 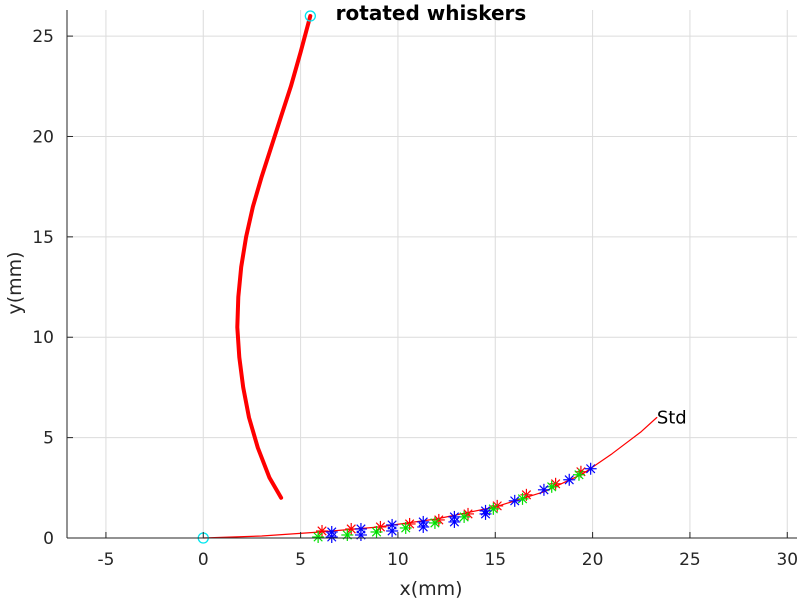 What do you see at coordinates (431, 13) in the screenshot?
I see `chart-title: rotated whiskers` at bounding box center [431, 13].